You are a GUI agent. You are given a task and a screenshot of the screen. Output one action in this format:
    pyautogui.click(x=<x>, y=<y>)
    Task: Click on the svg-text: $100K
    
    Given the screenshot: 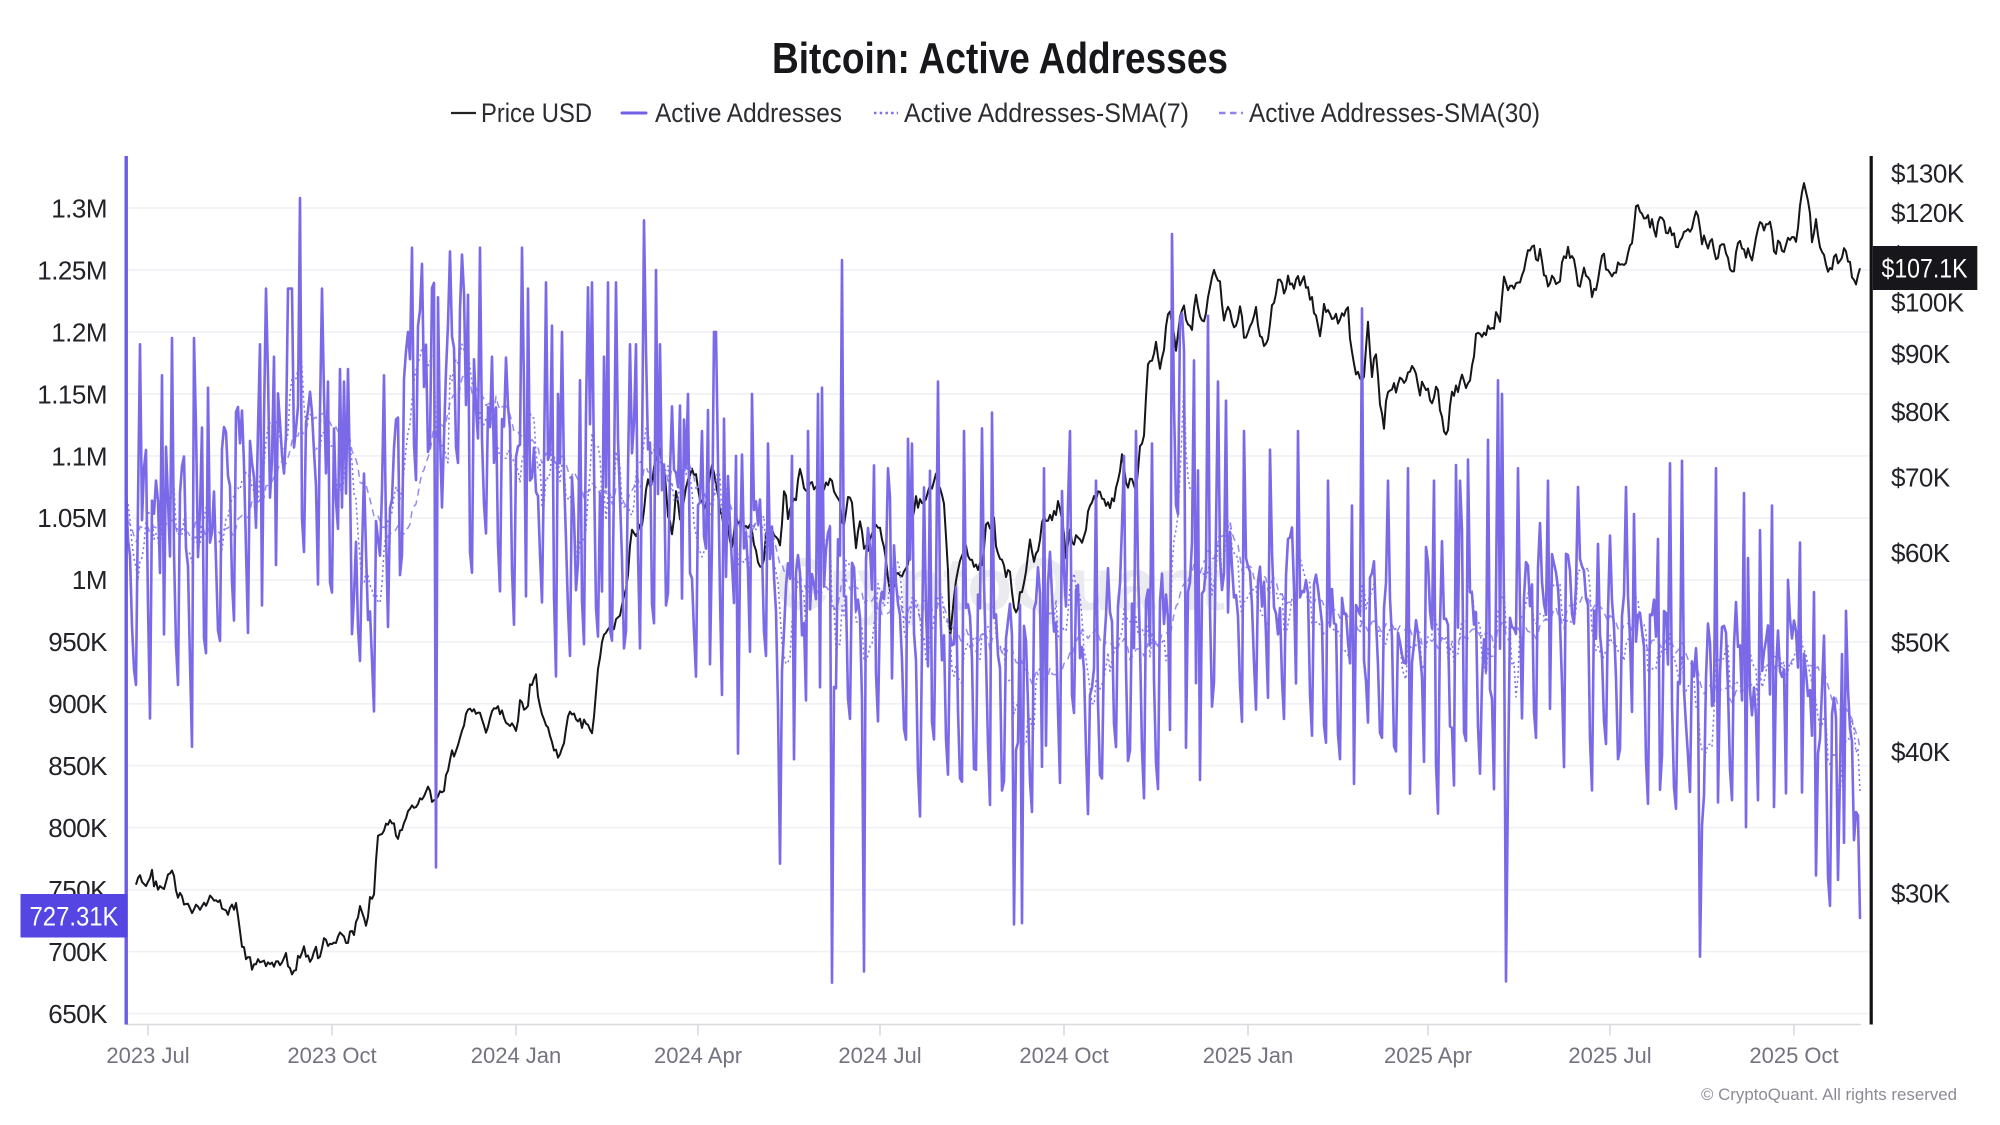 What is the action you would take?
    pyautogui.click(x=1928, y=302)
    